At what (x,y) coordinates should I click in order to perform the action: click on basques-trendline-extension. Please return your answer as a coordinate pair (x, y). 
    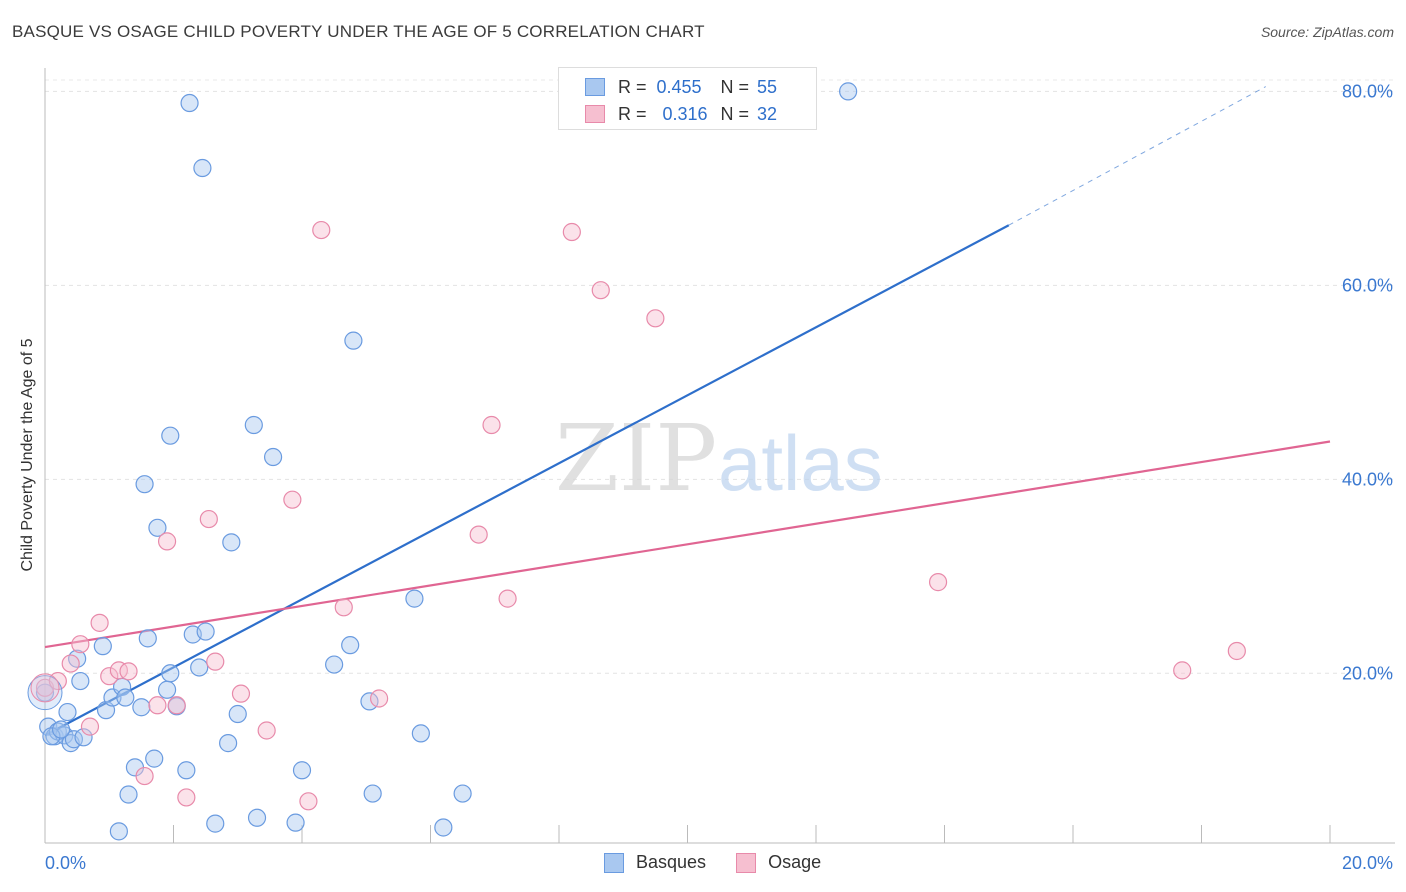
    Looking at the image, I should click on (1137, 156).